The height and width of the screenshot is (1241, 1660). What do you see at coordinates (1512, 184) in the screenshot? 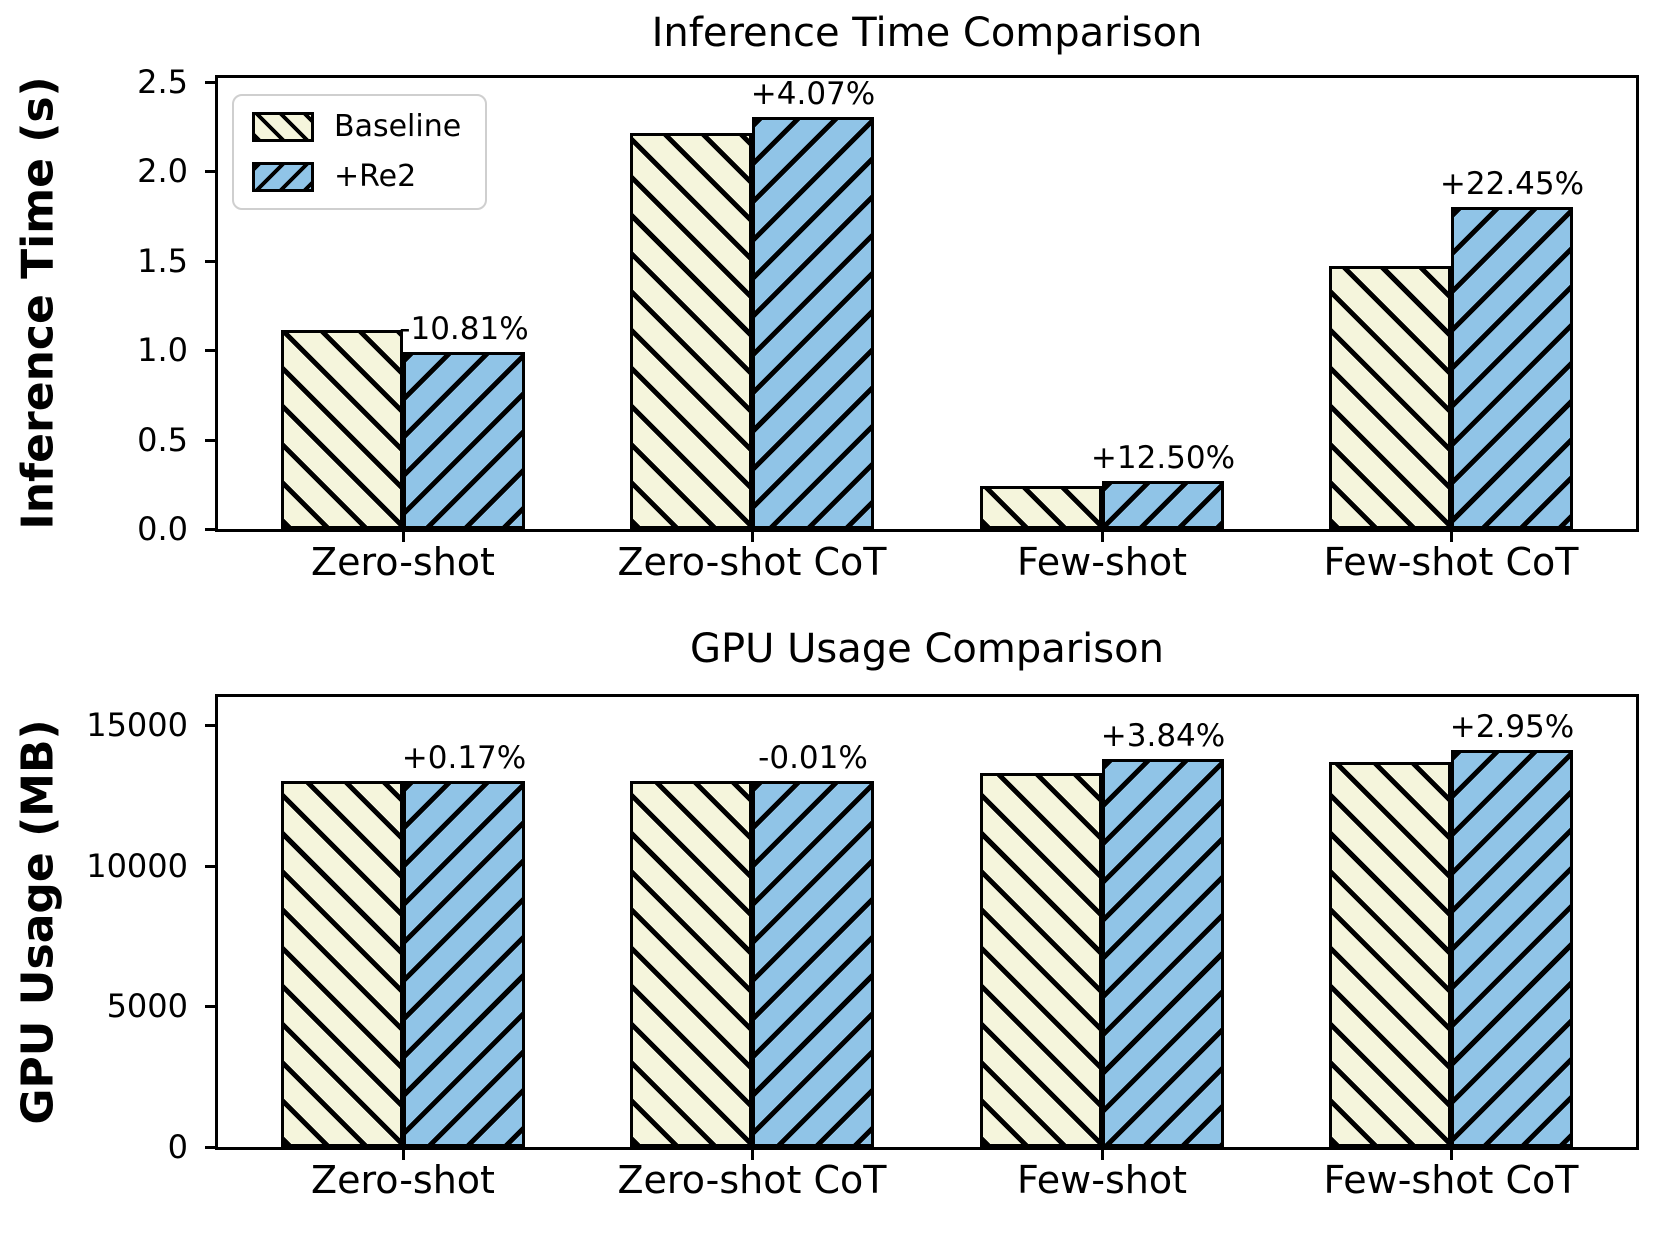
I see `pct-change-label-few-shot-cot: +22.45%` at bounding box center [1512, 184].